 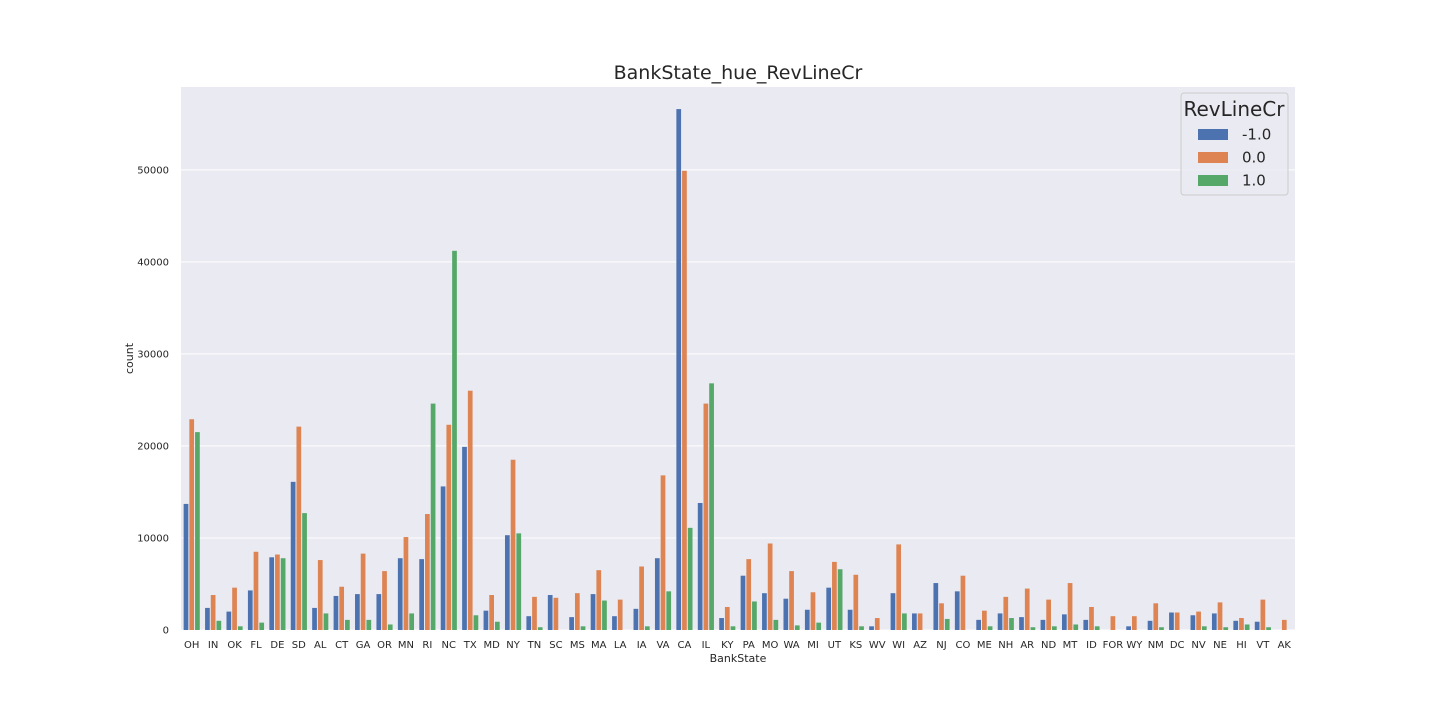 I want to click on x-tick-label: WV, so click(x=877, y=645).